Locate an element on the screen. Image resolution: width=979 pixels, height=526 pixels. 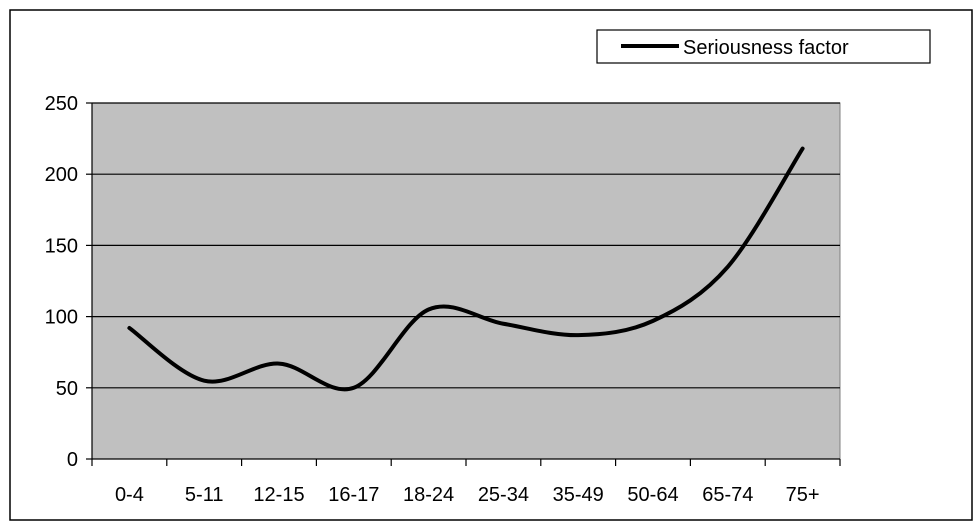
x-tick-label: 25-34 is located at coordinates (503, 495).